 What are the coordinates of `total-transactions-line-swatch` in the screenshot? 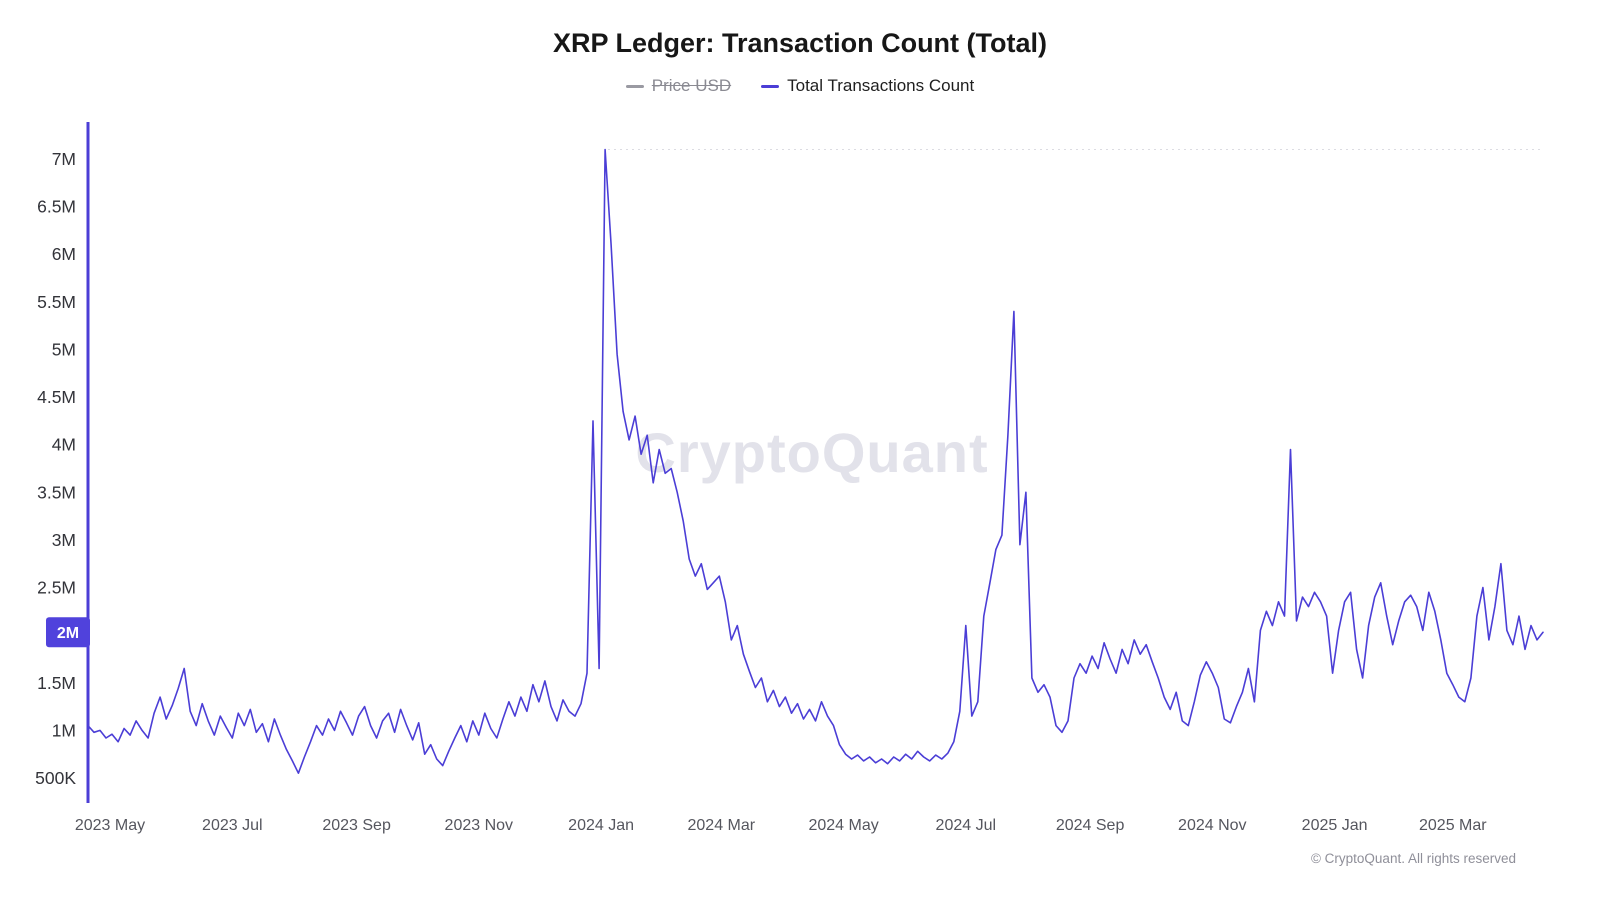 It's located at (770, 86).